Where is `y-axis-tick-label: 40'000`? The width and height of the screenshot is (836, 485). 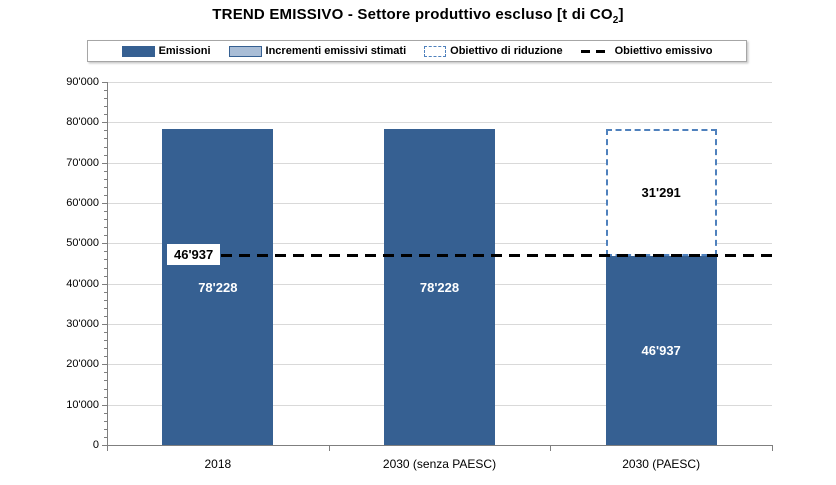 y-axis-tick-label: 40'000 is located at coordinates (82, 283).